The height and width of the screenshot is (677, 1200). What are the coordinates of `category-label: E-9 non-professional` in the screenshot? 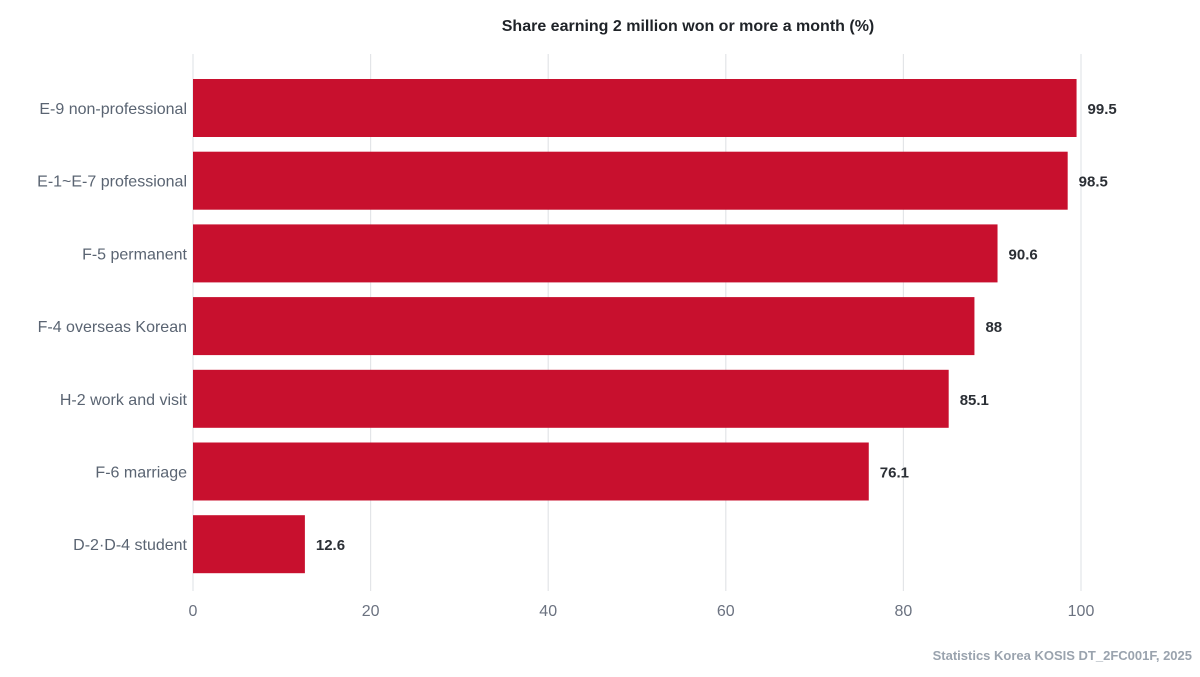 It's located at (113, 109).